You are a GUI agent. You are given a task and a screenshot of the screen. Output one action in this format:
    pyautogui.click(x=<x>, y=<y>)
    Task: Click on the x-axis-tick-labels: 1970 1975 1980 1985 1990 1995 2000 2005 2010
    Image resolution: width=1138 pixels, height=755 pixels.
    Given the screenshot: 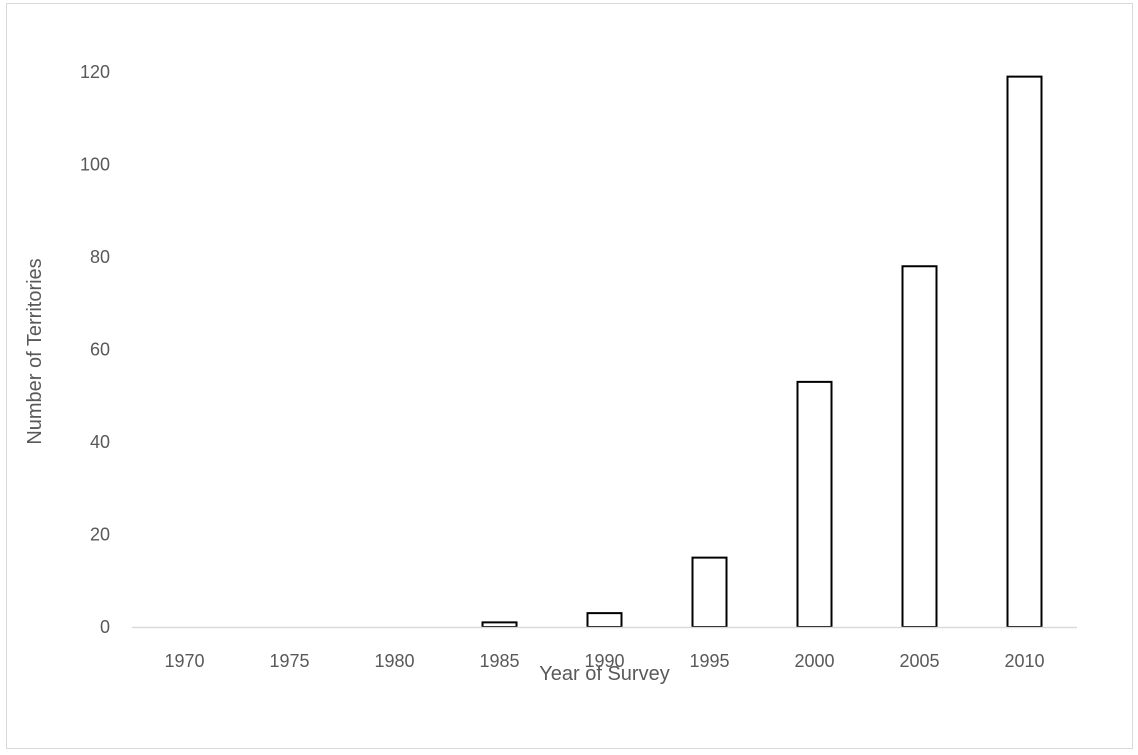 What is the action you would take?
    pyautogui.click(x=604, y=661)
    